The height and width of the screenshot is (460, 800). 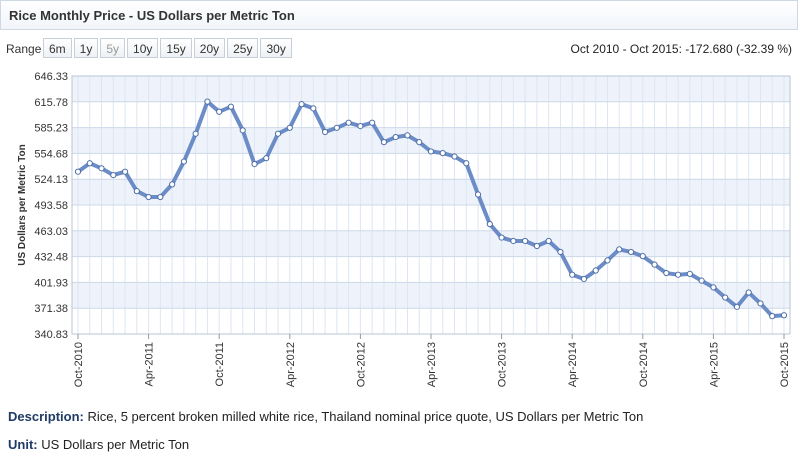 I want to click on y-tick-label: 432.48, so click(x=51, y=258).